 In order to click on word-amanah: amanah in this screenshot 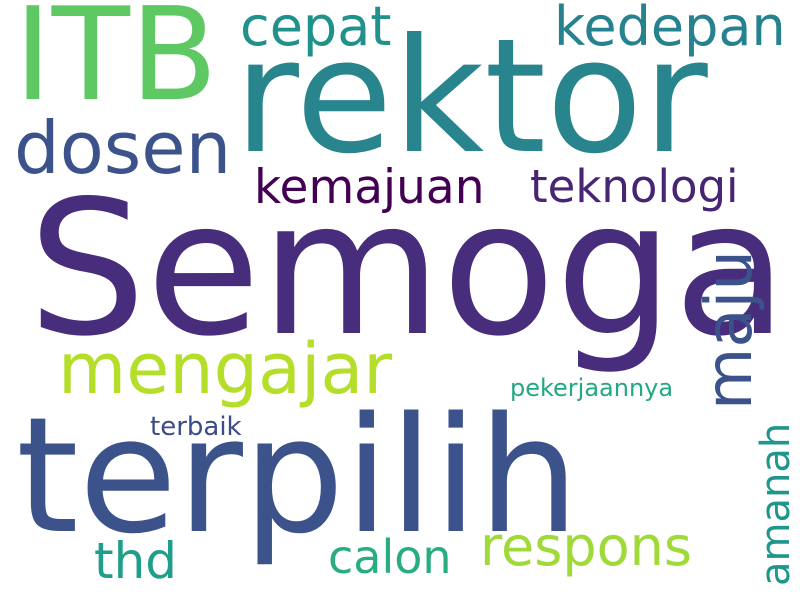, I will do `click(776, 504)`.